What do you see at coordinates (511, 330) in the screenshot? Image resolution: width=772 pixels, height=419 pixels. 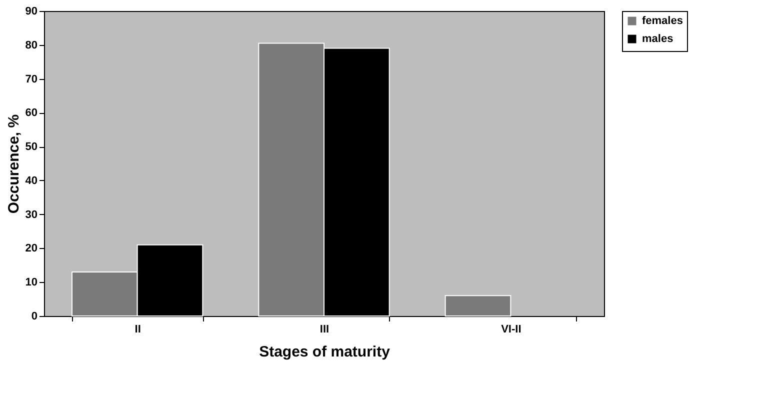 I see `x-tick-label: VI-II` at bounding box center [511, 330].